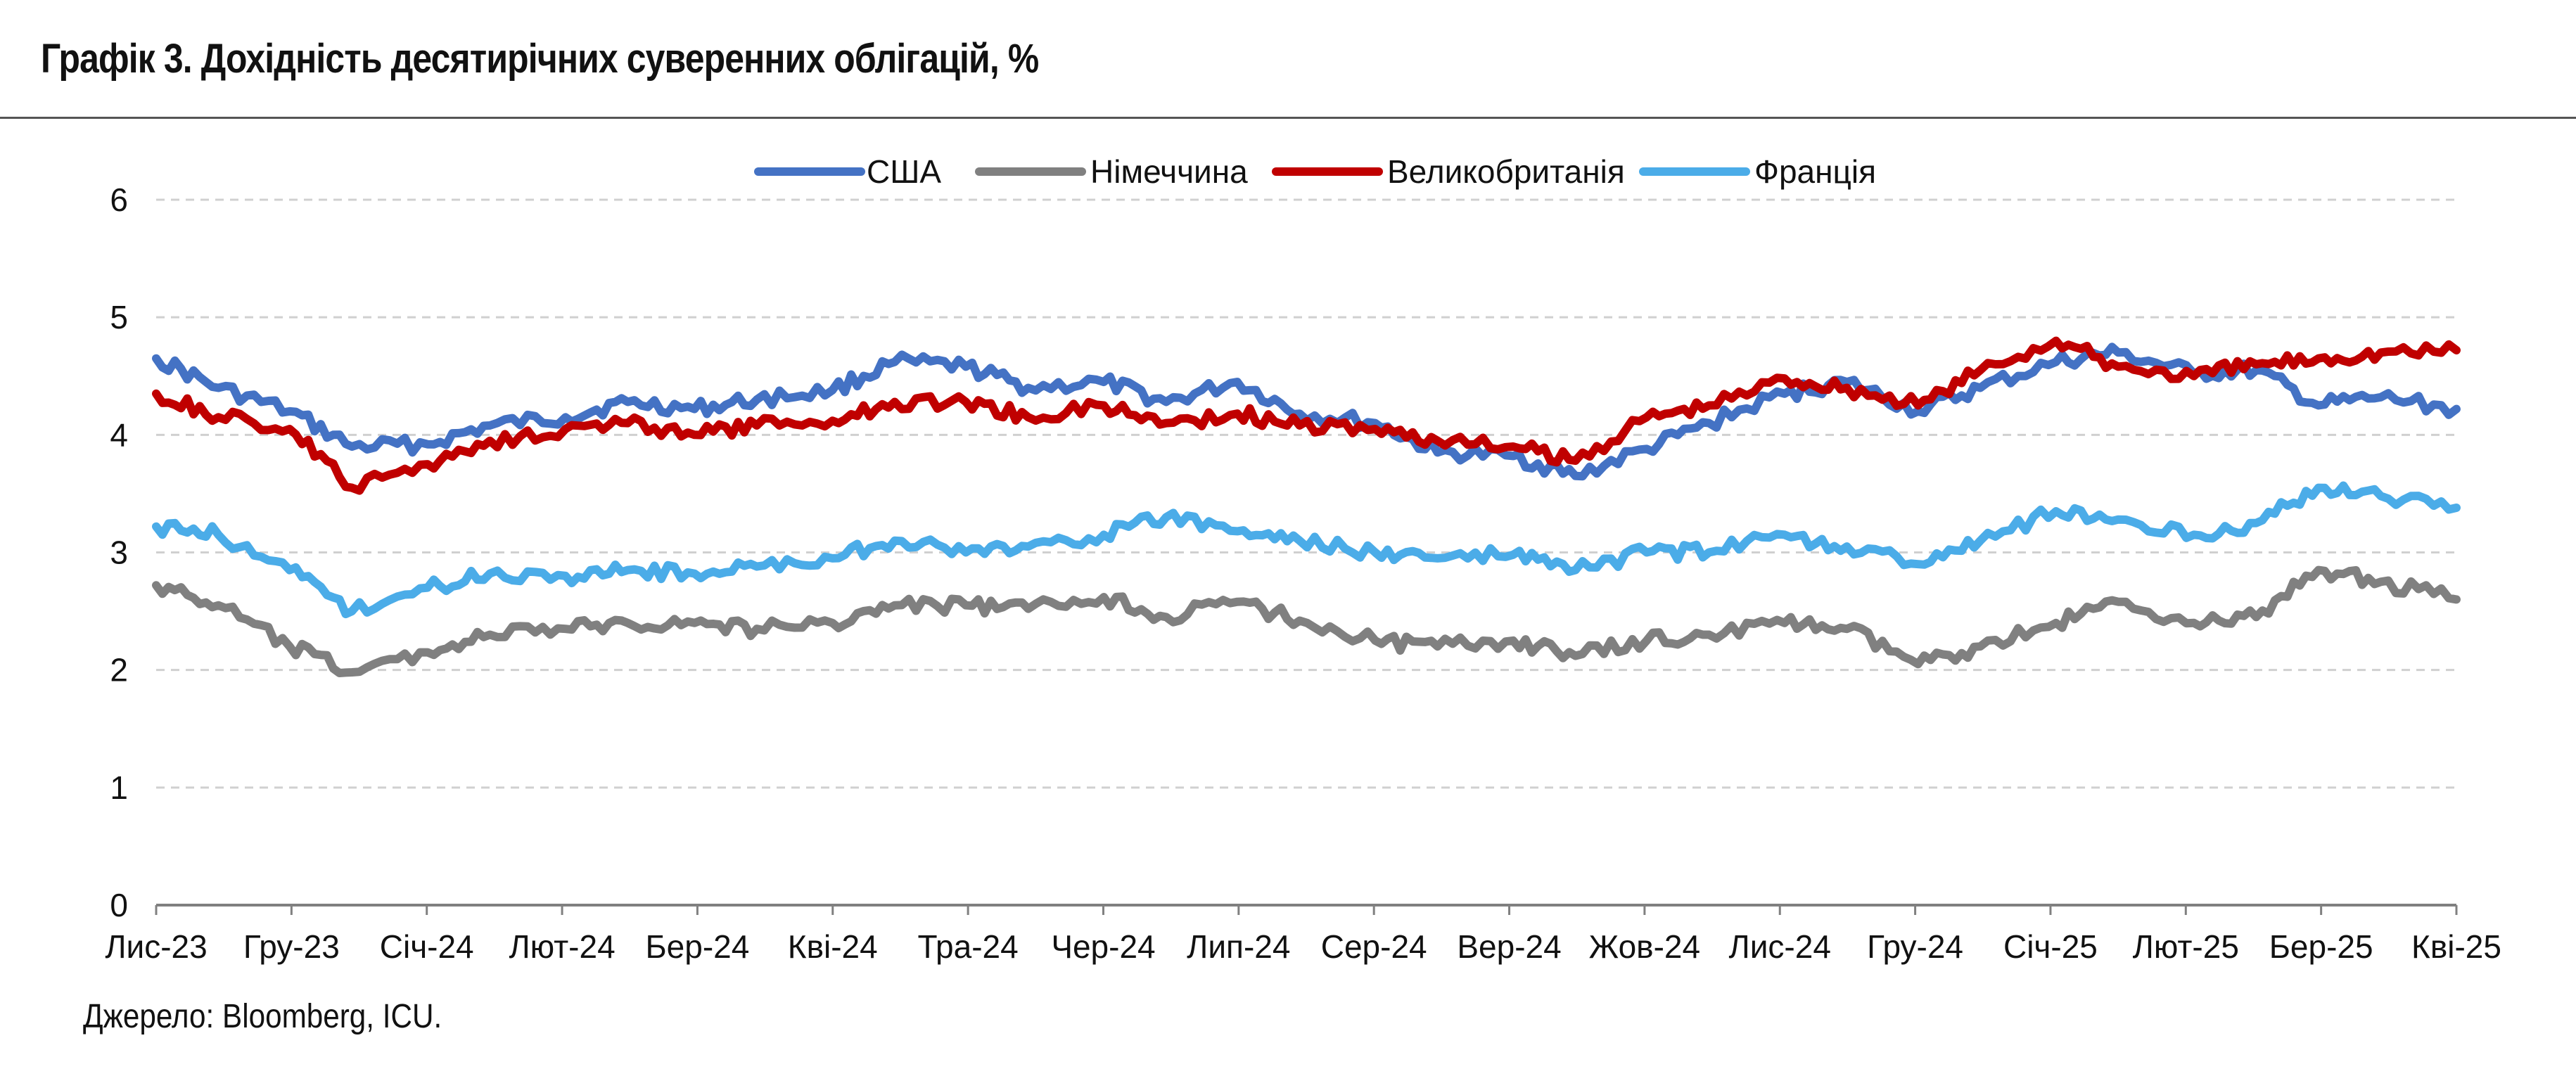 The image size is (2576, 1076). Describe the element at coordinates (2050, 947) in the screenshot. I see `x-tick-label: Січ-25` at that location.